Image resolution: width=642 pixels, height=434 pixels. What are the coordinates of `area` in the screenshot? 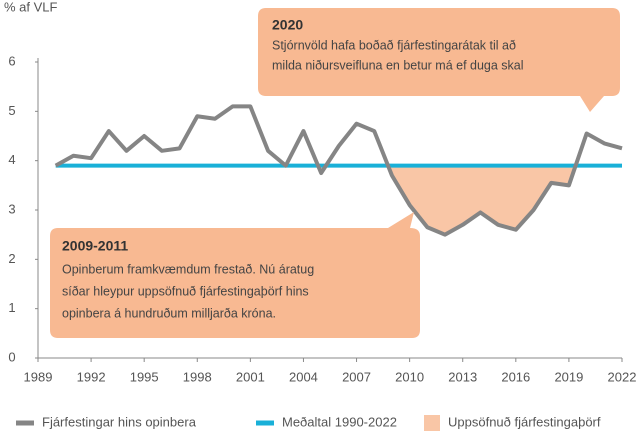 It's located at (482, 200).